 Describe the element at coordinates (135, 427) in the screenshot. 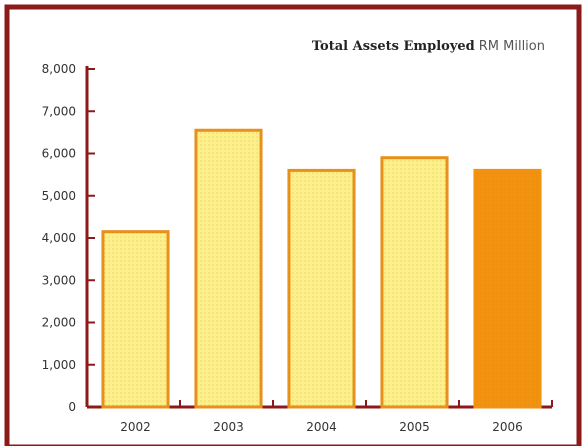

I see `x-tick-label: 2002` at that location.